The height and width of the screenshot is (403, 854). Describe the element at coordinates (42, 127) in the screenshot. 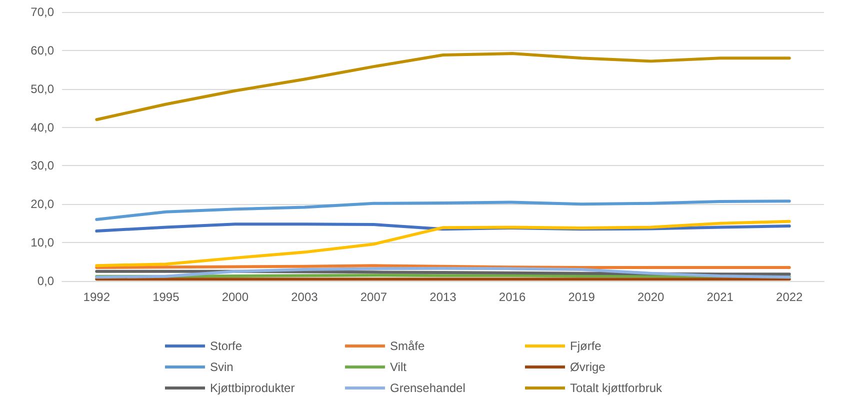

I see `y-tick-label: 40,0` at that location.